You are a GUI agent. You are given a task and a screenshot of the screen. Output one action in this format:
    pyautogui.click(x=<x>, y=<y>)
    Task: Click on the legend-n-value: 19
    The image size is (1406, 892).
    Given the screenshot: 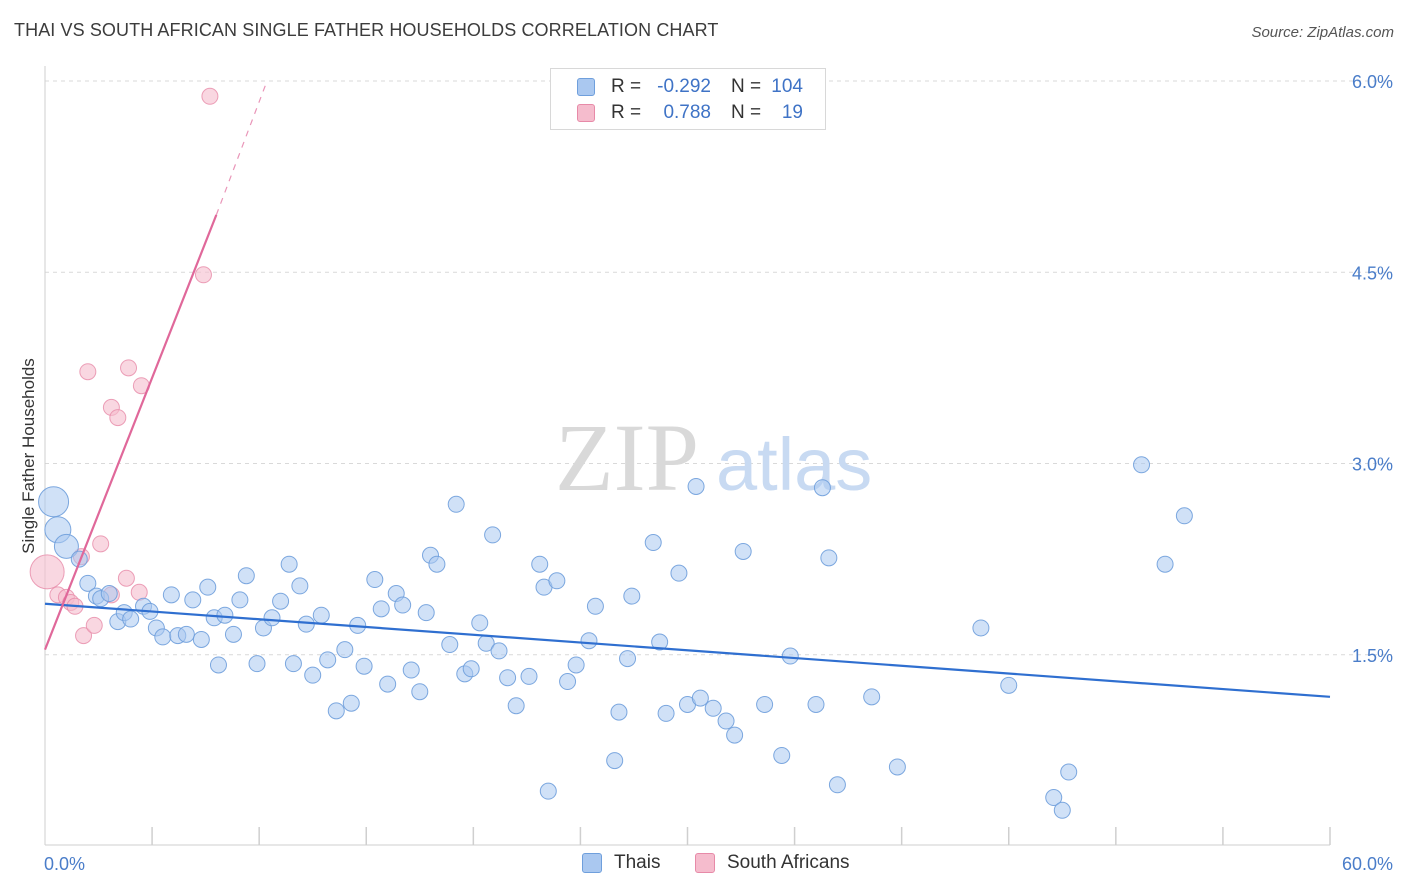 What is the action you would take?
    pyautogui.click(x=792, y=112)
    